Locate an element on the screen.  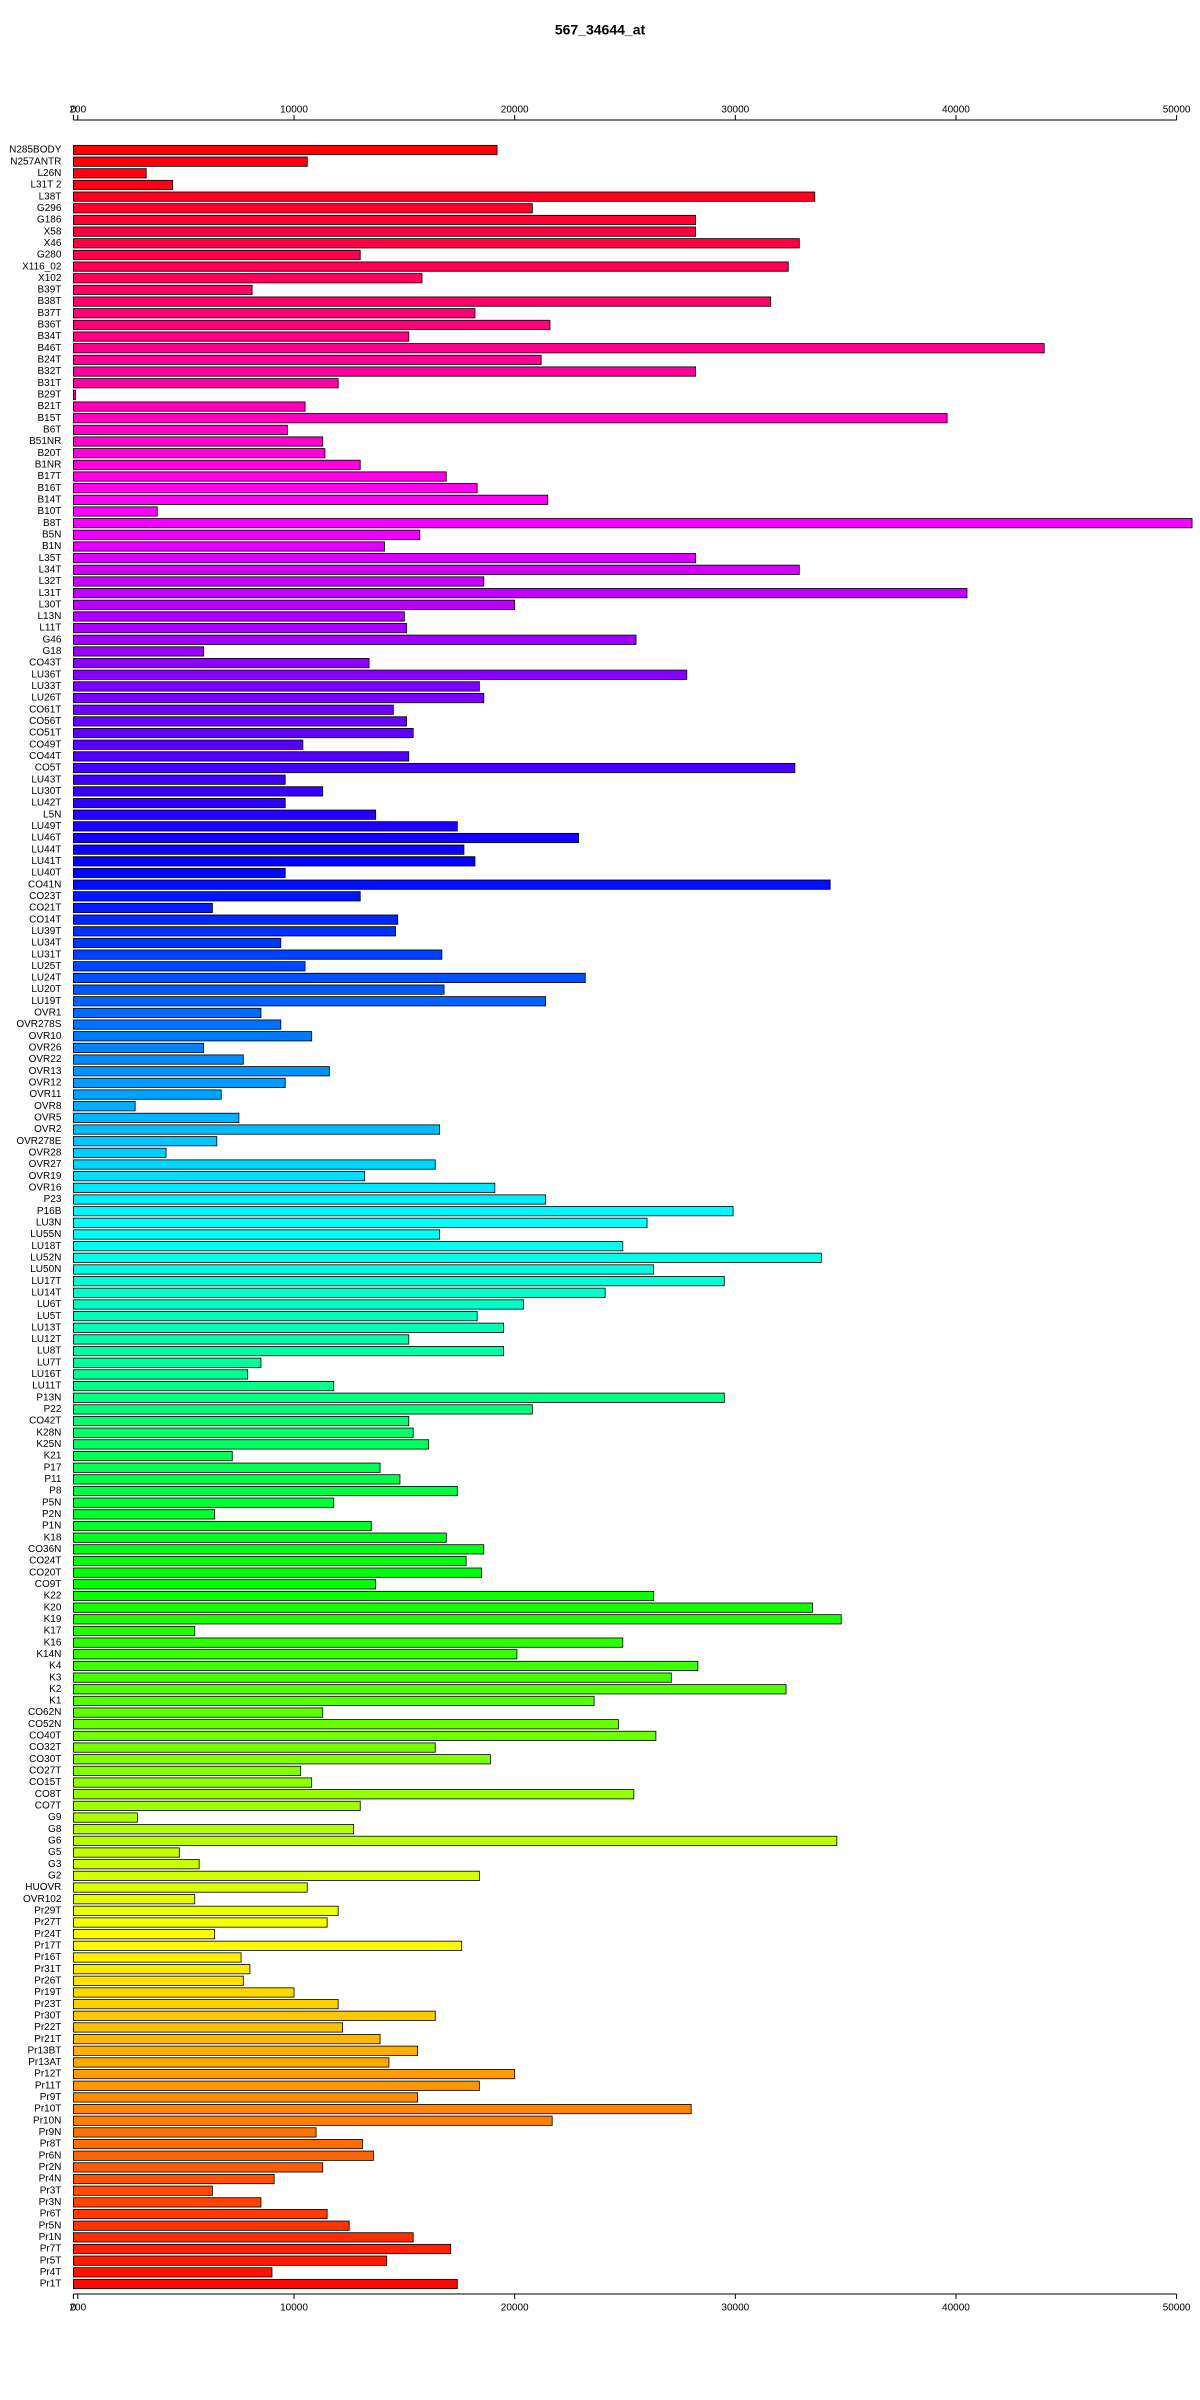
y-tick-label: G3 is located at coordinates (55, 1864).